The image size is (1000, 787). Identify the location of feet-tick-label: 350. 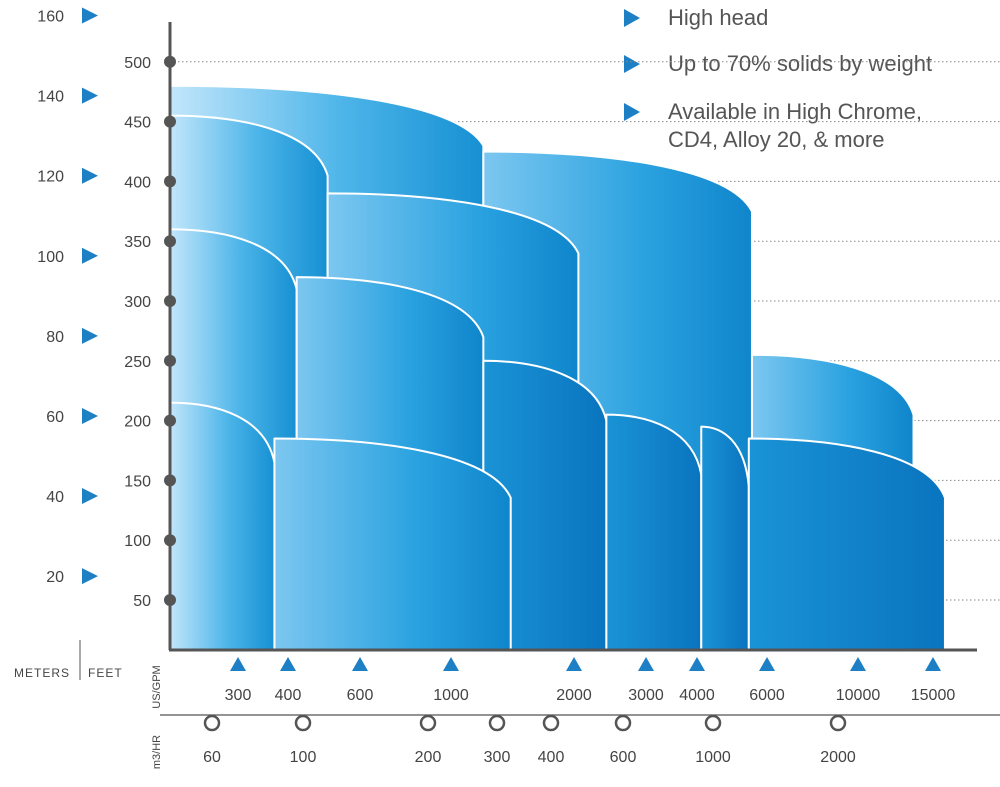
(137, 242).